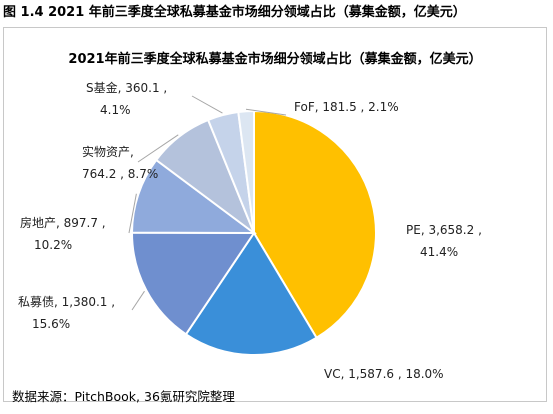 This screenshot has height=414, width=553. I want to click on data-label-private-debt: 私募债, 1,380.1 , 15.6%, so click(66, 313).